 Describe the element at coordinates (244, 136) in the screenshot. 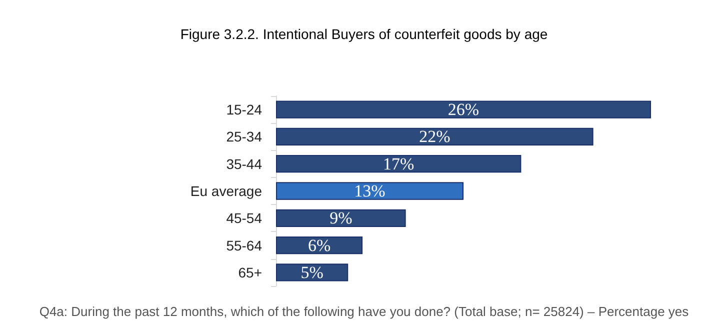

I see `y-tick-label: 25-34` at that location.